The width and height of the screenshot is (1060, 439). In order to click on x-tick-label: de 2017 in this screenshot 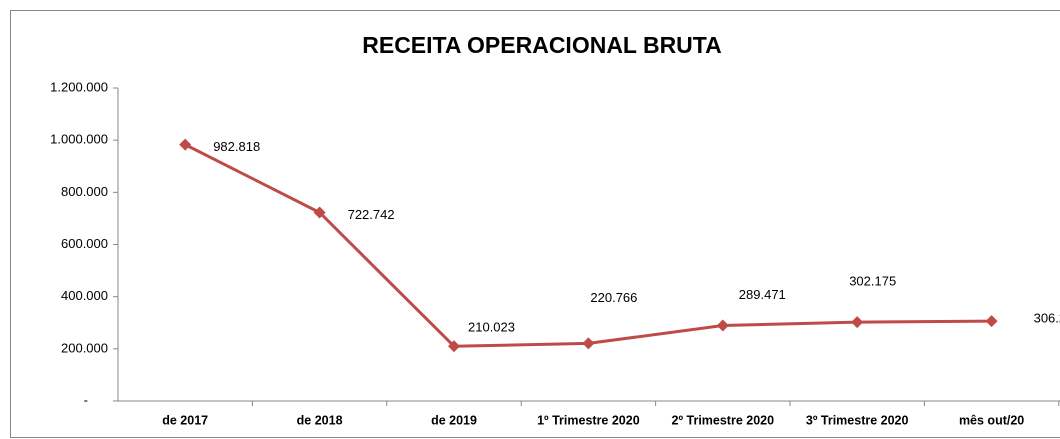, I will do `click(185, 420)`.